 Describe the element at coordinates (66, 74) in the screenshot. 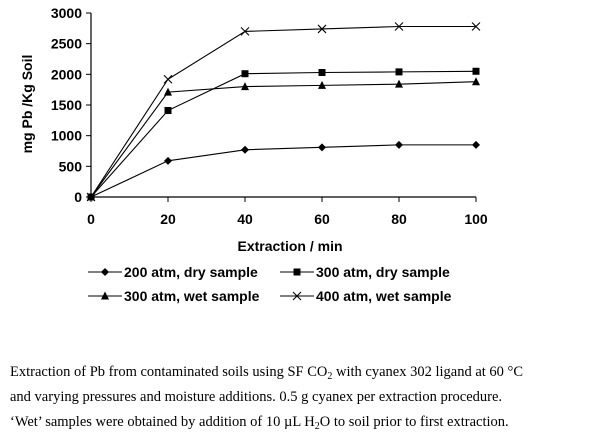

I see `y-tick-label: 2000` at that location.